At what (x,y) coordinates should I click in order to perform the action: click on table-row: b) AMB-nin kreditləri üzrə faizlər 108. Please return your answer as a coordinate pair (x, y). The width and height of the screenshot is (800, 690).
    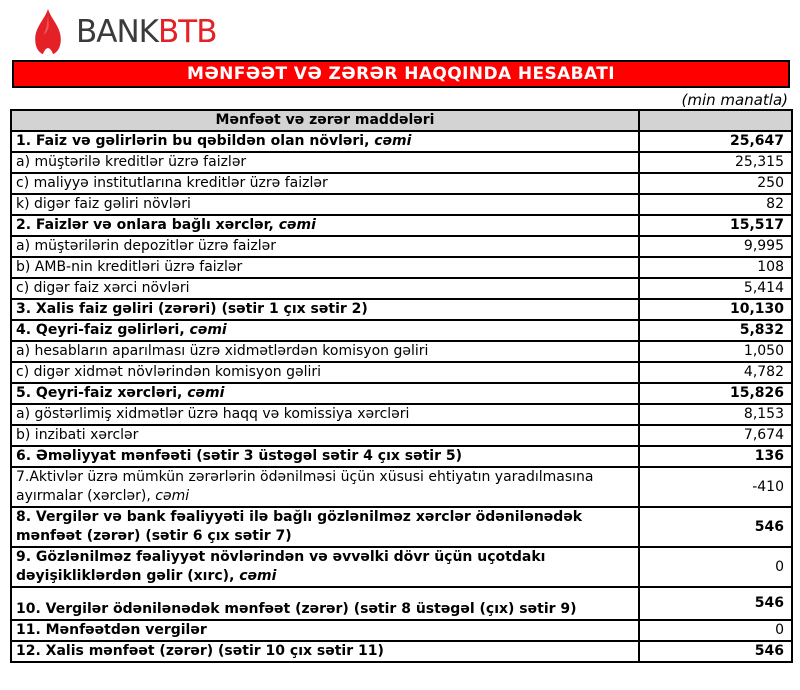
    Looking at the image, I should click on (401, 267).